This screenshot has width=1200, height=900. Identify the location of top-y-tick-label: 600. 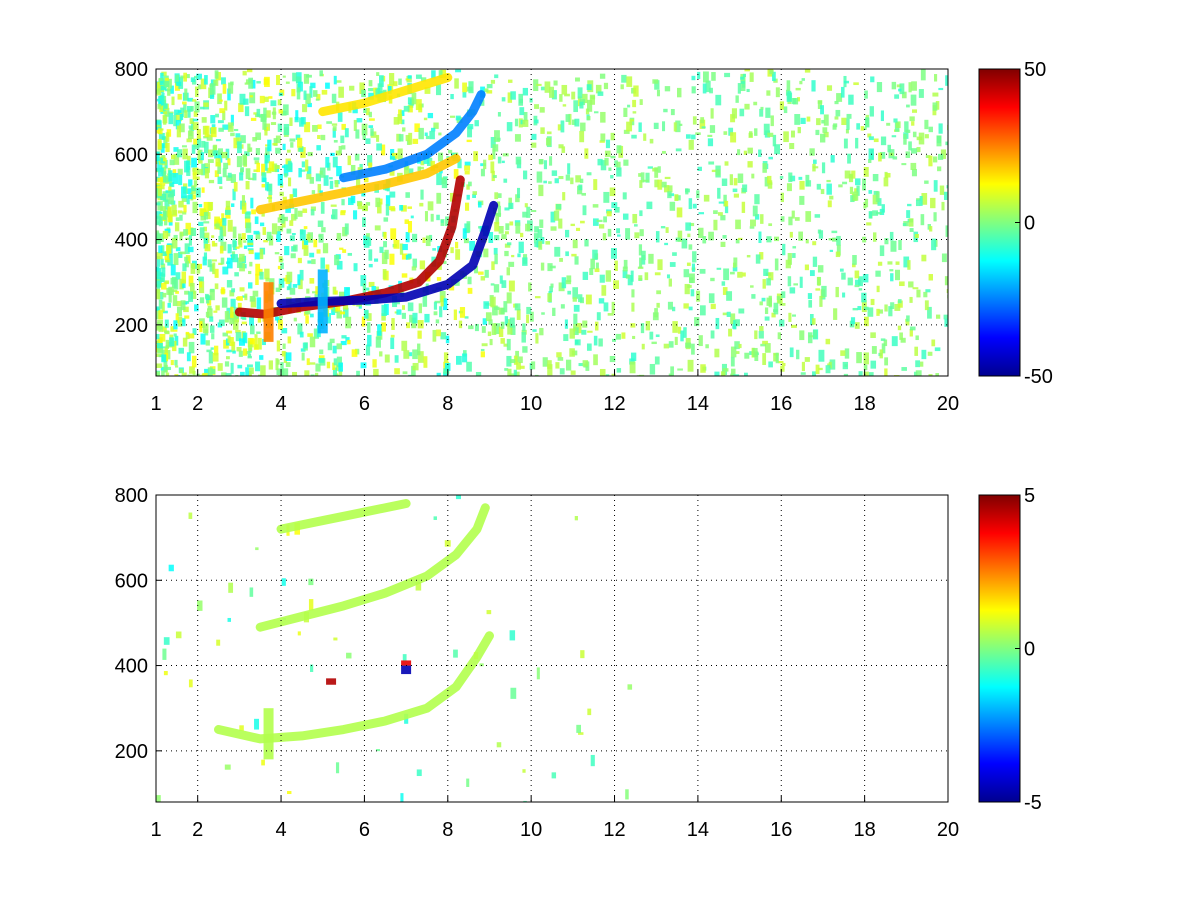
(131, 155).